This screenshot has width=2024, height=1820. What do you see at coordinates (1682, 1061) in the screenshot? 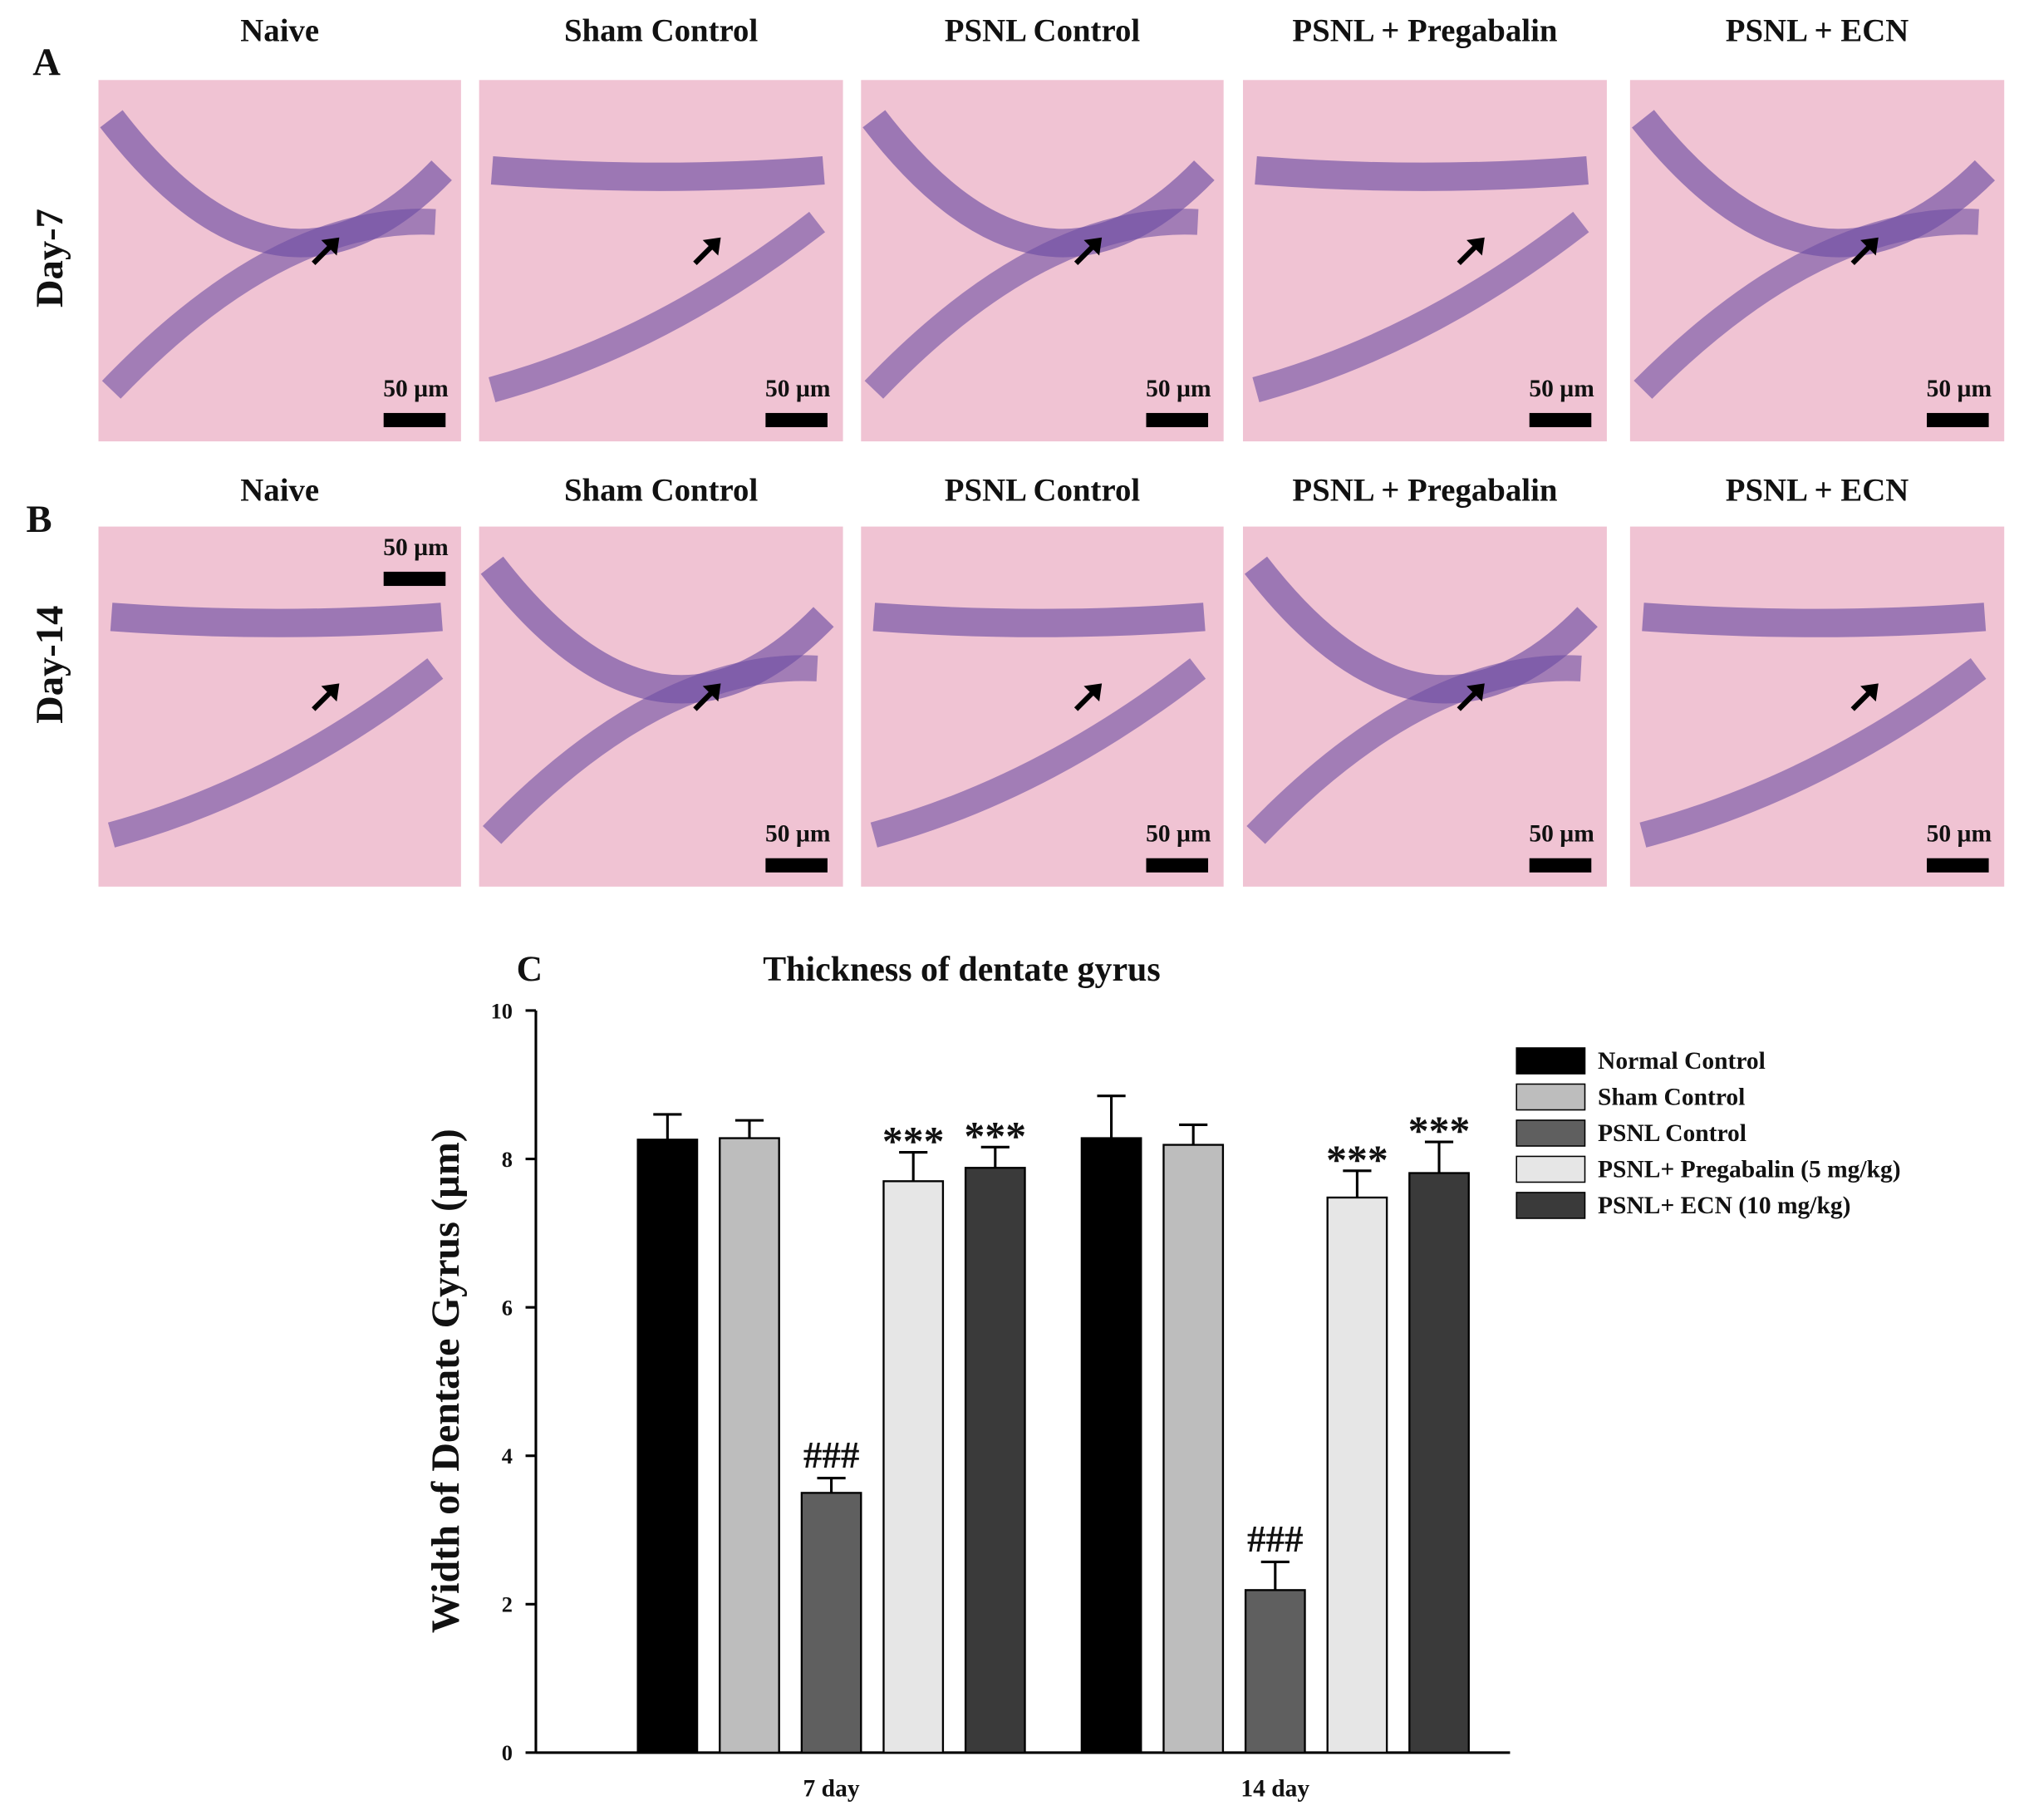
I see `legend-label: Normal Control` at bounding box center [1682, 1061].